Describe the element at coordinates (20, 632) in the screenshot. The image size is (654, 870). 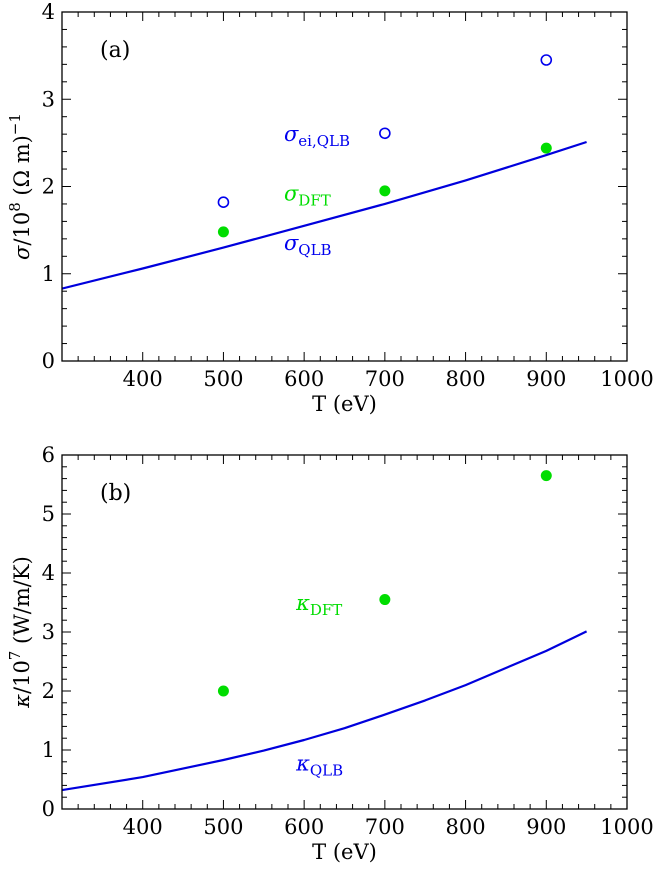
I see `y-axis-label: κ/107 (W/m/K)` at that location.